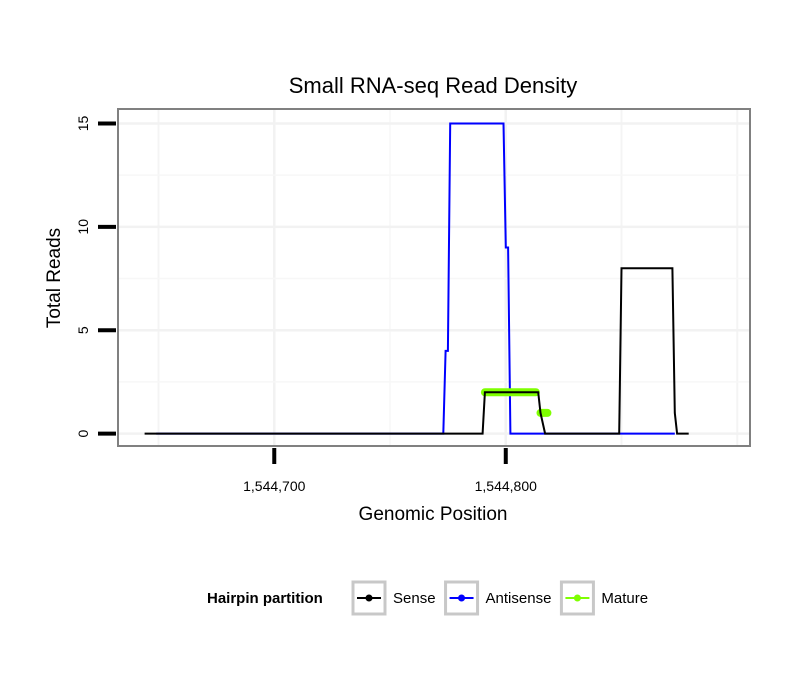 The width and height of the screenshot is (810, 690). What do you see at coordinates (506, 486) in the screenshot?
I see `x-tick-label: 1,544,800` at bounding box center [506, 486].